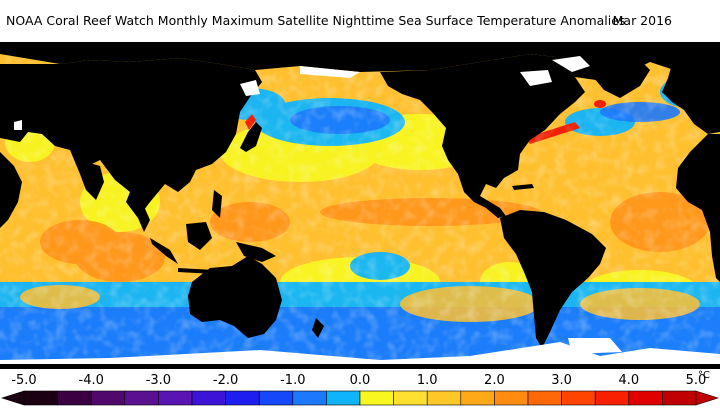 The width and height of the screenshot is (720, 411). What do you see at coordinates (235, 297) in the screenshot?
I see `australia` at bounding box center [235, 297].